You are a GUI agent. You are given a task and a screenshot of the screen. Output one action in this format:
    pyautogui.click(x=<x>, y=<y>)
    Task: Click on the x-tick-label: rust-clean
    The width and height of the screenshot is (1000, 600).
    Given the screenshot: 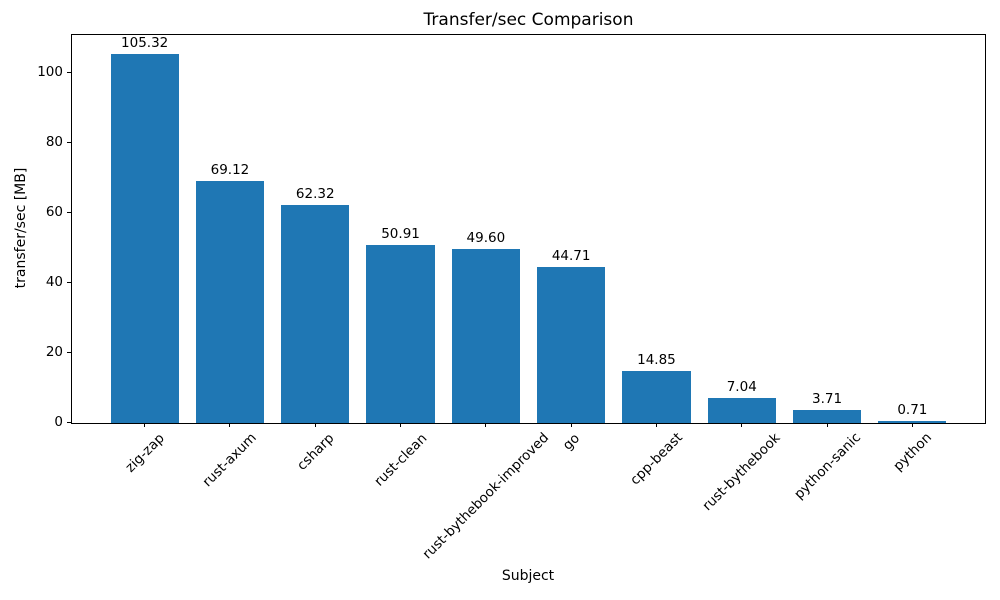 What is the action you would take?
    pyautogui.click(x=400, y=460)
    